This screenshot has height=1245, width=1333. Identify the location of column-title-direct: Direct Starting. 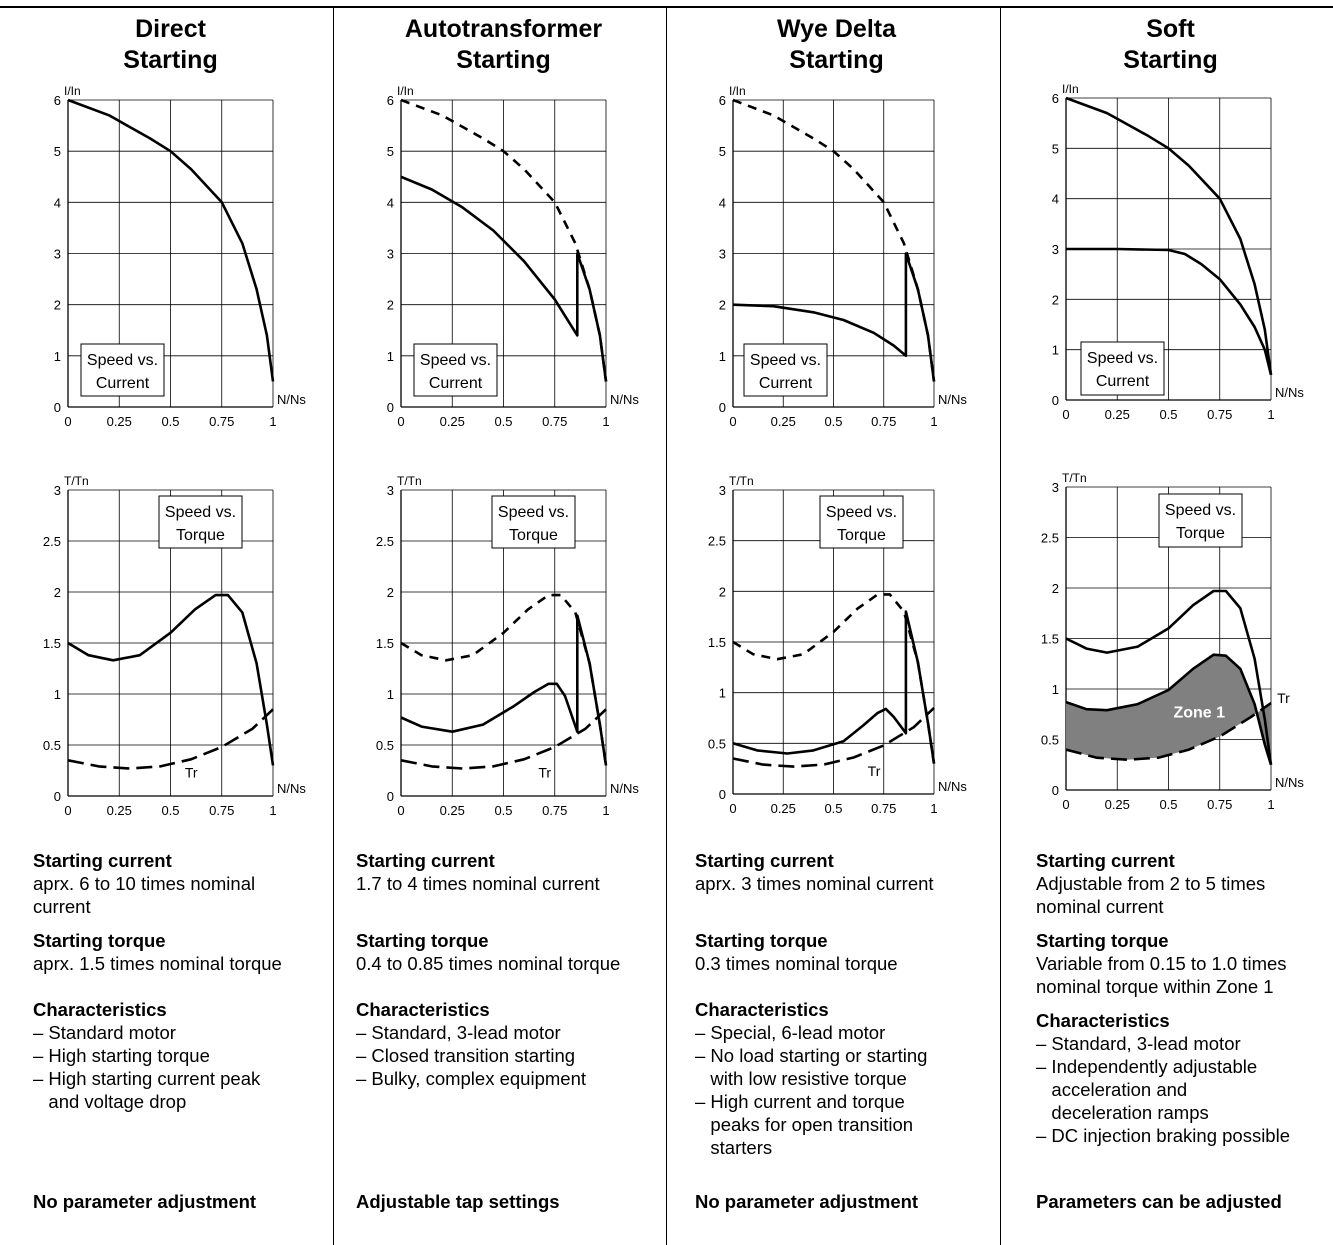
(170, 45).